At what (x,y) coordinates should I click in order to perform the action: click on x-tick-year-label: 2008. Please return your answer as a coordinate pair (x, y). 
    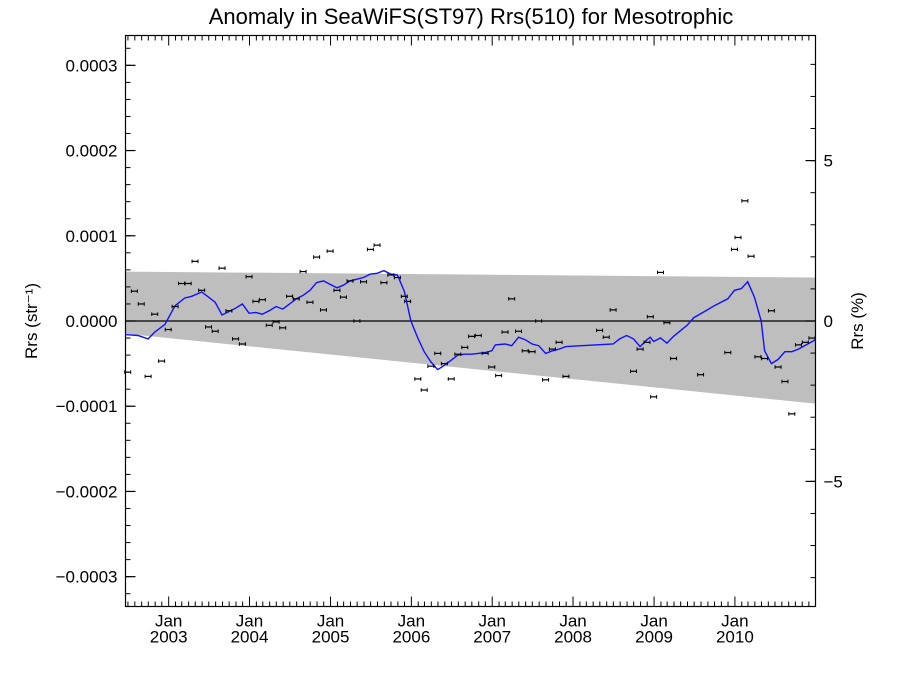
    Looking at the image, I should click on (573, 637).